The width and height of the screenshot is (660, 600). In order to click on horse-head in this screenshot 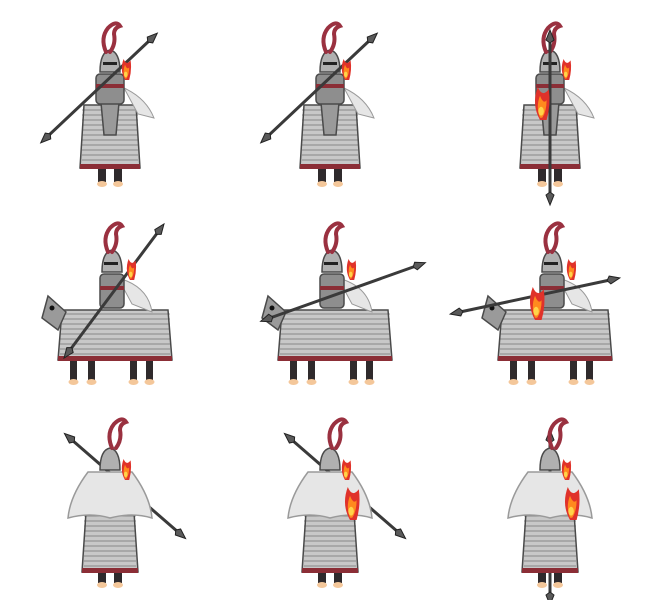, I will do `click(54, 313)`.